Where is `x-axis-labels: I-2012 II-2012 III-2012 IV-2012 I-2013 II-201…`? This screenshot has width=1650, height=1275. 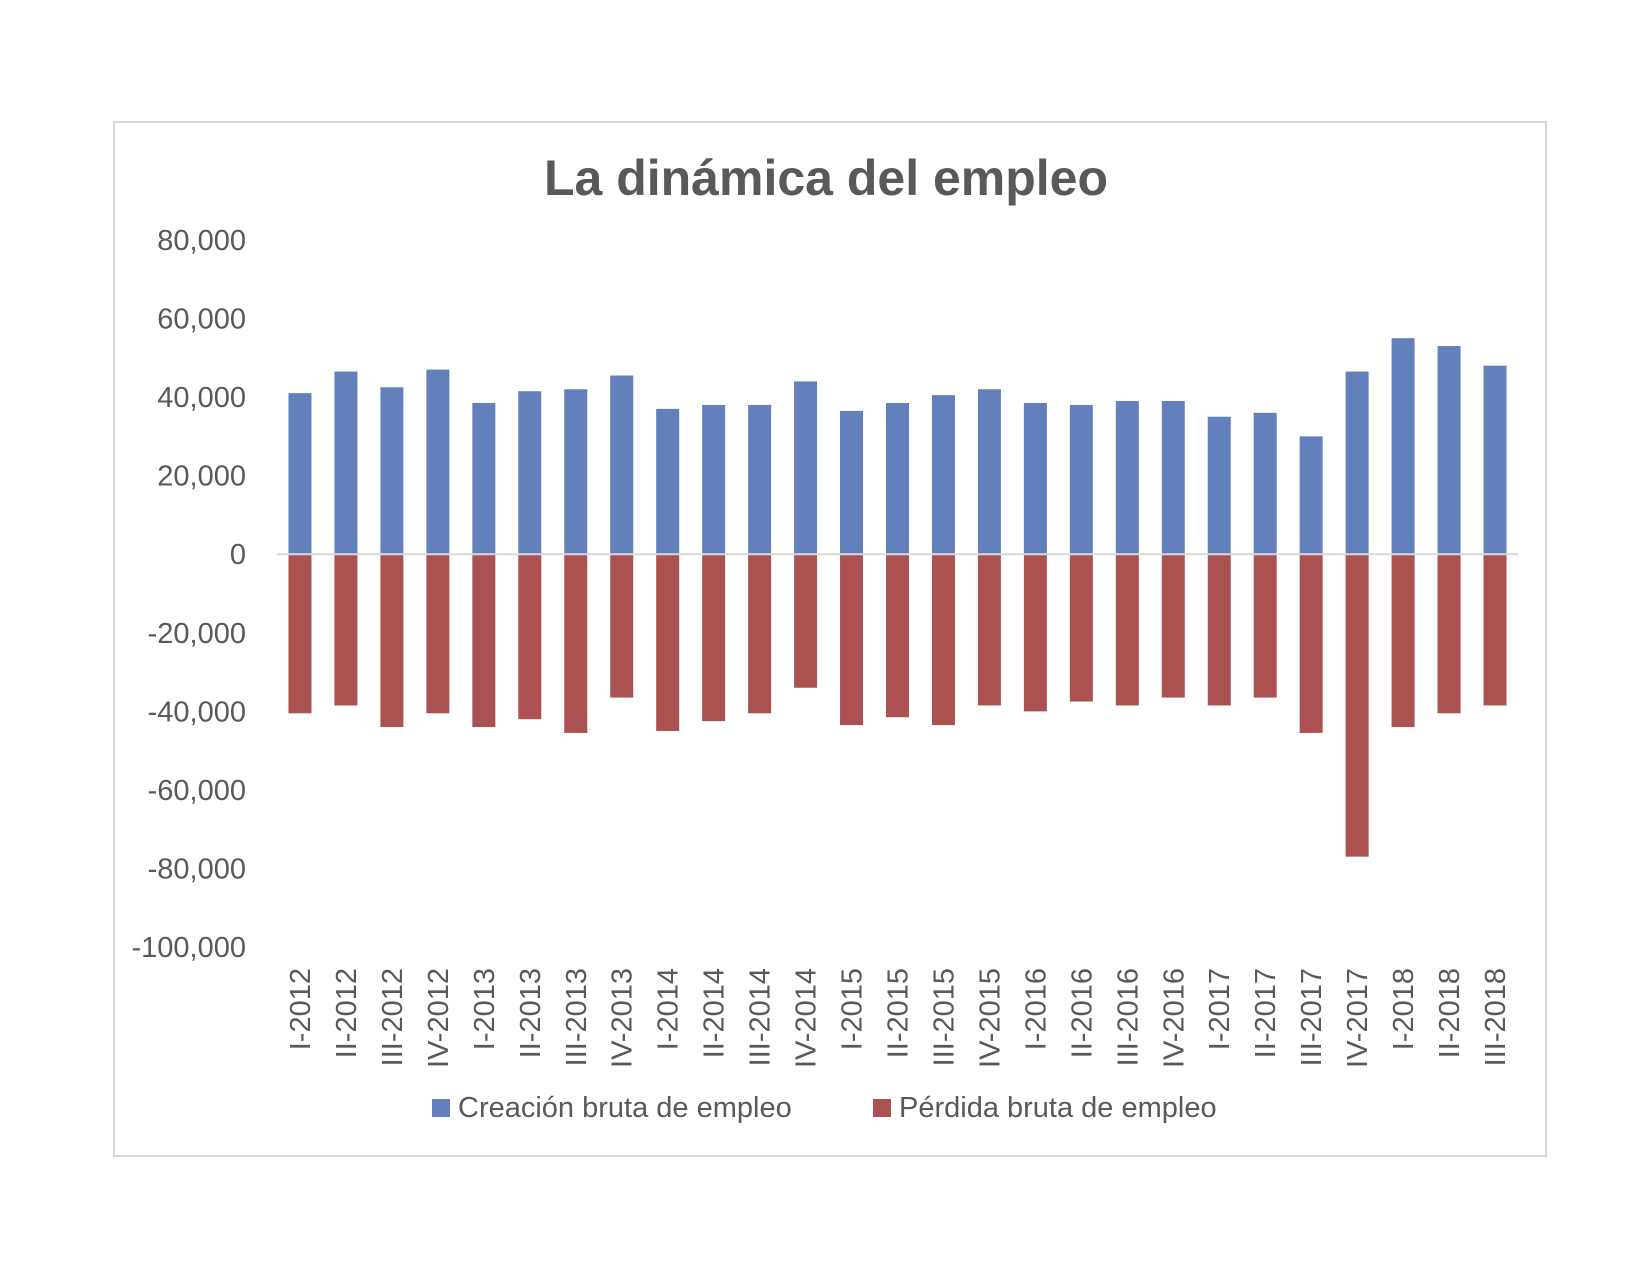
x-axis-labels: I-2012 II-2012 III-2012 IV-2012 I-2013 II-201… is located at coordinates (898, 1018).